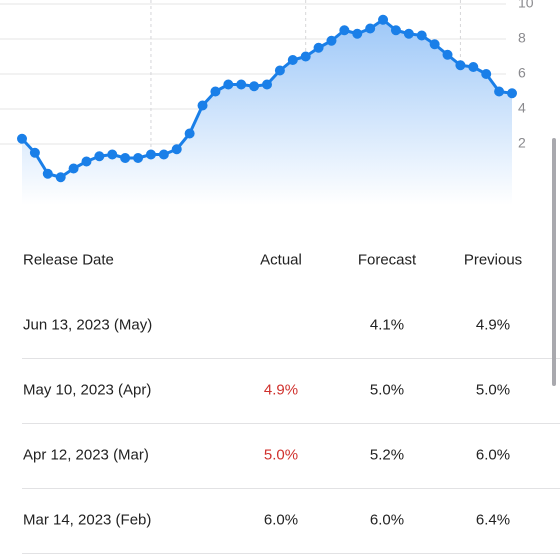 Image resolution: width=560 pixels, height=560 pixels. What do you see at coordinates (87, 390) in the screenshot?
I see `table-cell: May 10, 2023 (Apr)` at bounding box center [87, 390].